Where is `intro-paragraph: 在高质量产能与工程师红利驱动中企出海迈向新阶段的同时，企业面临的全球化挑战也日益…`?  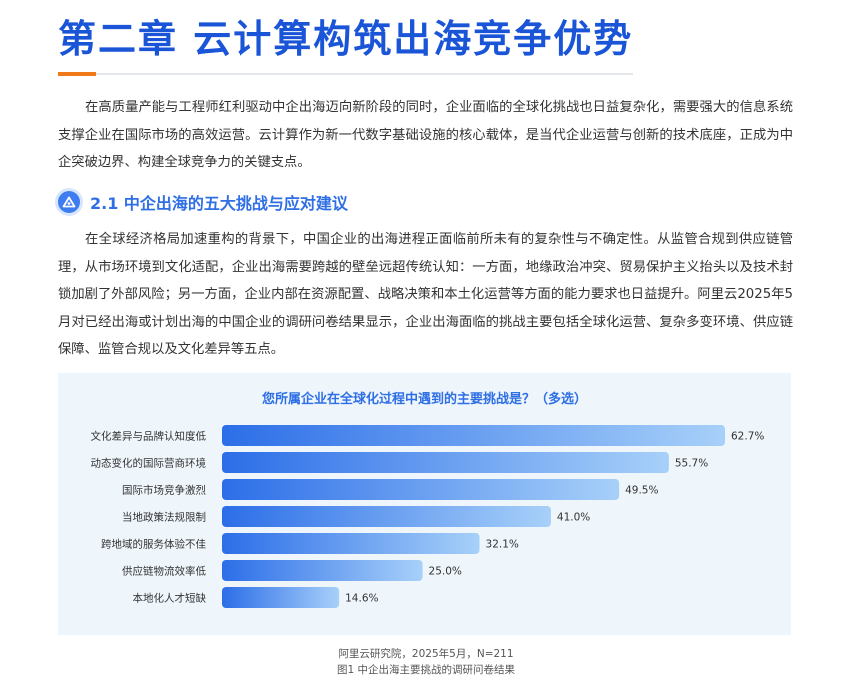 intro-paragraph: 在高质量产能与工程师红利驱动中企出海迈向新阶段的同时，企业面临的全球化挑战也日益… is located at coordinates (425, 135).